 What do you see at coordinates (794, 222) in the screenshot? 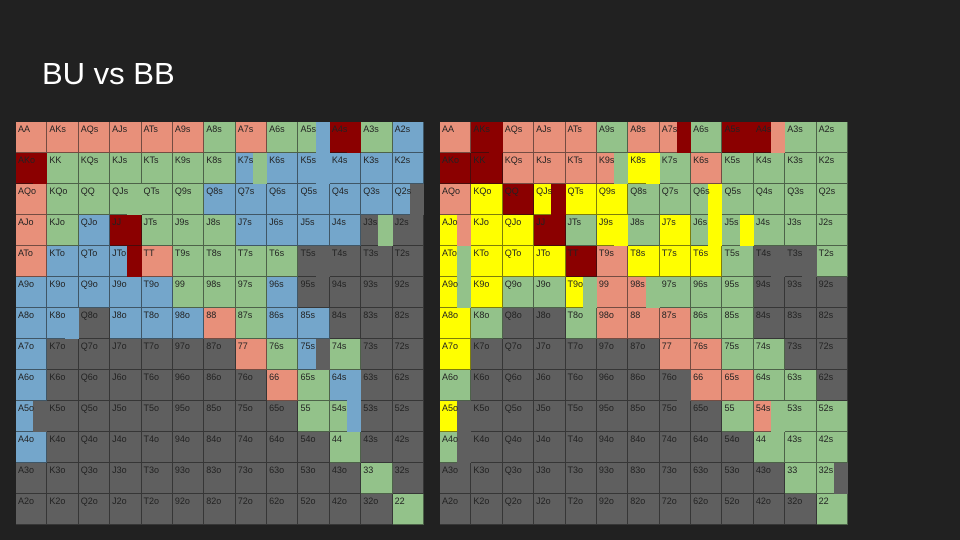
I see `hand-cell-label: J3s` at bounding box center [794, 222].